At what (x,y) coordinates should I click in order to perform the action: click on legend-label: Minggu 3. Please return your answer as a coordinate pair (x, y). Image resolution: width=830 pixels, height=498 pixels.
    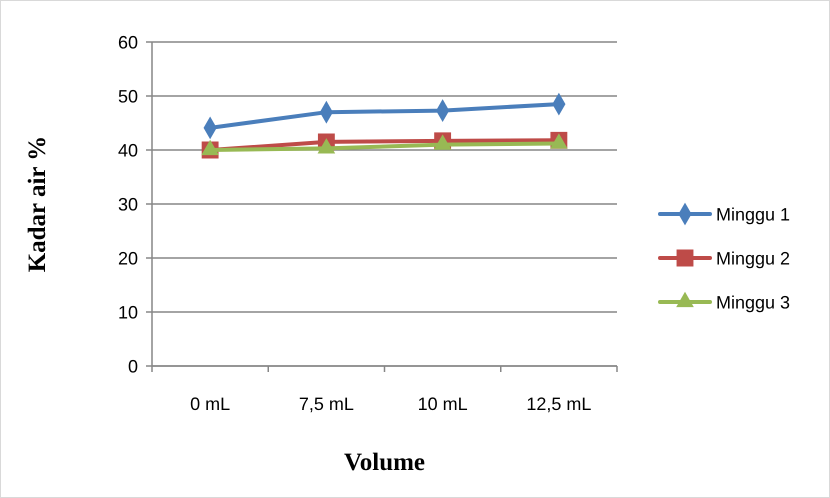
    Looking at the image, I should click on (753, 302).